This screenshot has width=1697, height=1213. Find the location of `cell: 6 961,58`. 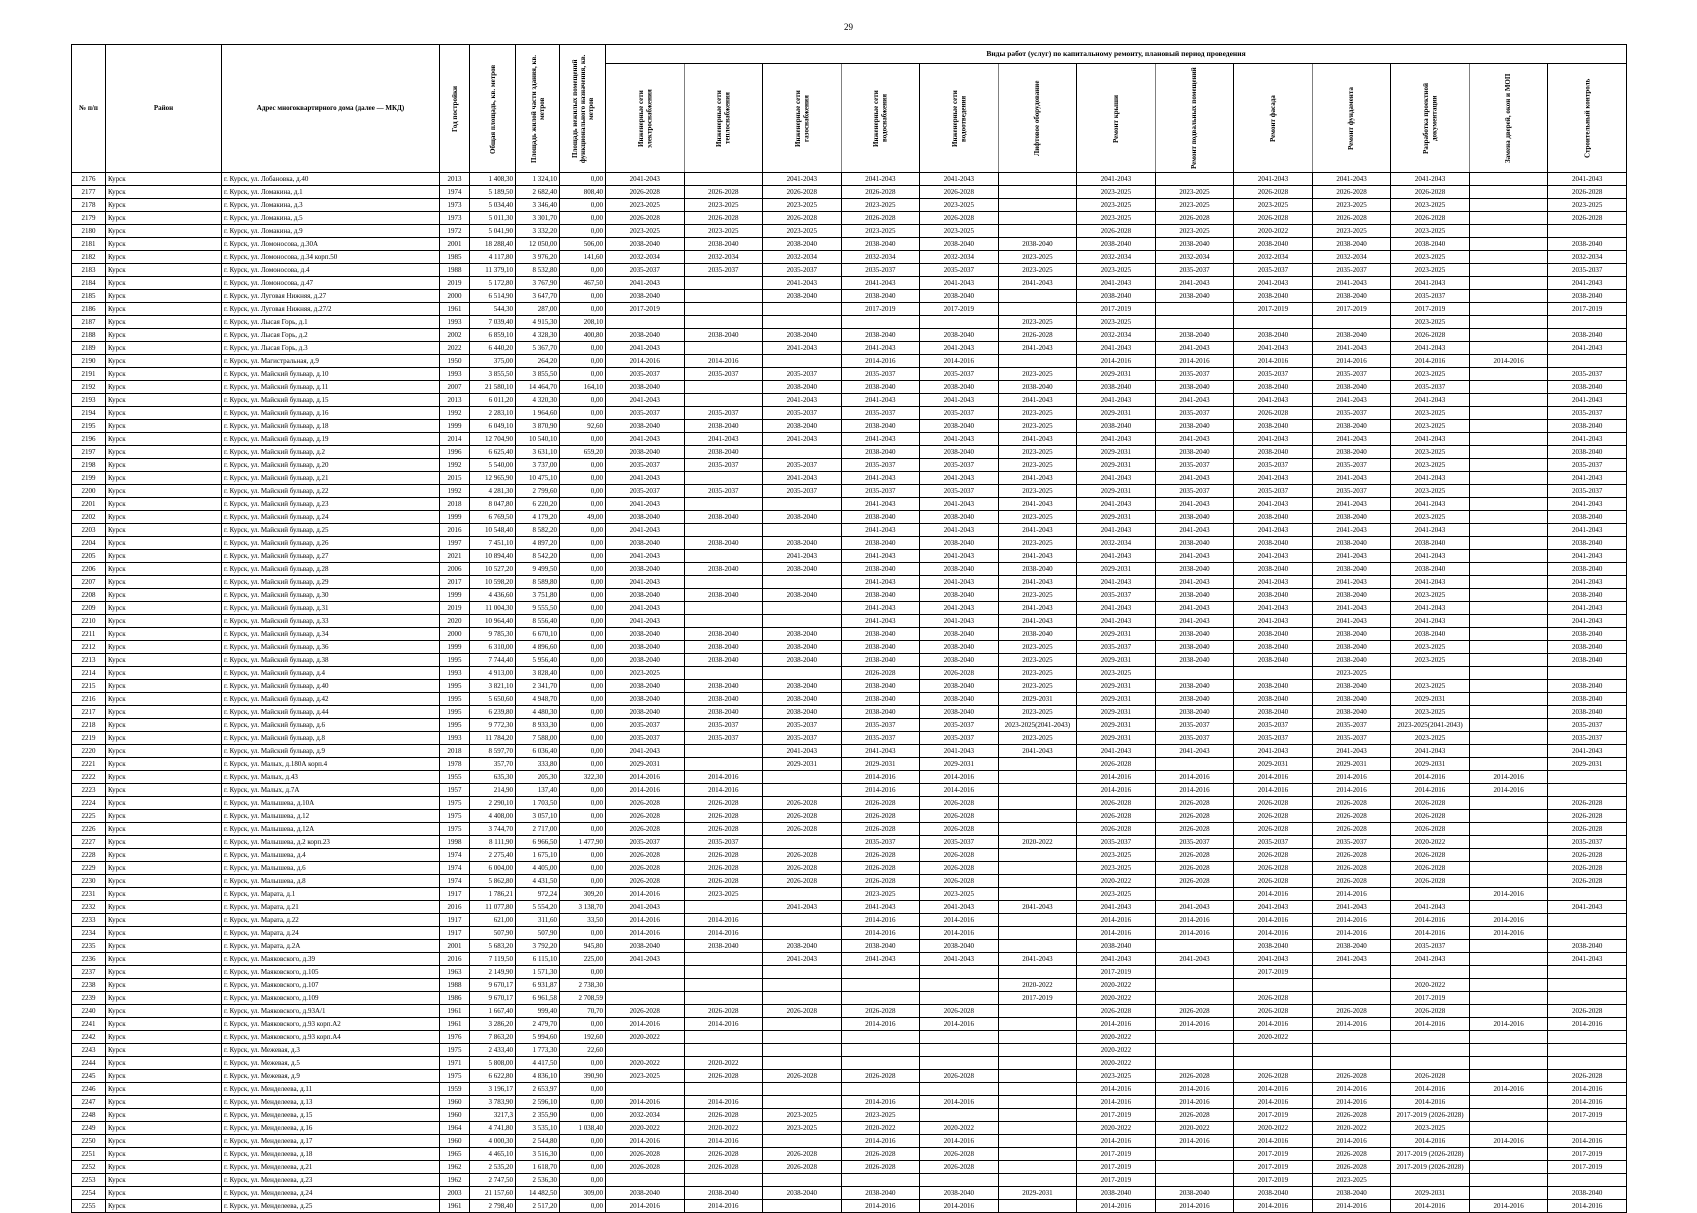

cell: 6 961,58 is located at coordinates (537, 998).